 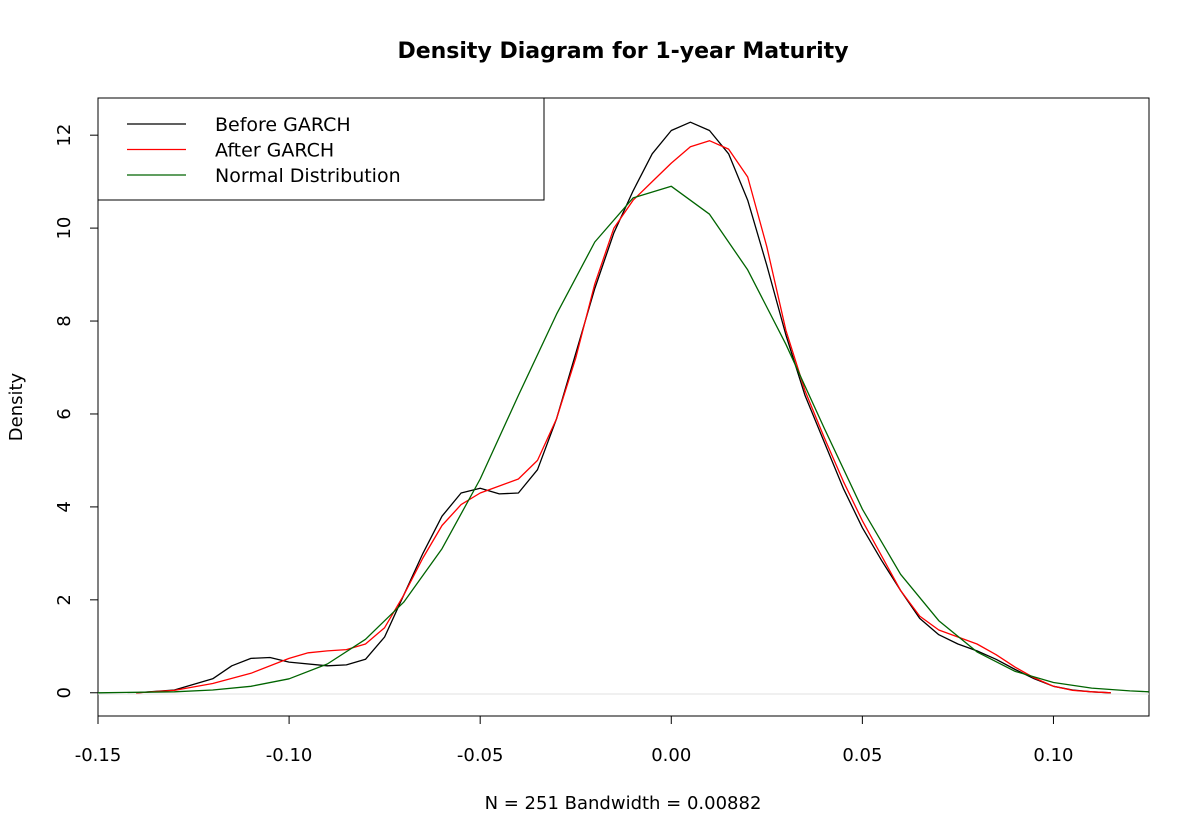 I want to click on chart-title: Density Diagram for 1-year Maturity, so click(x=622, y=51).